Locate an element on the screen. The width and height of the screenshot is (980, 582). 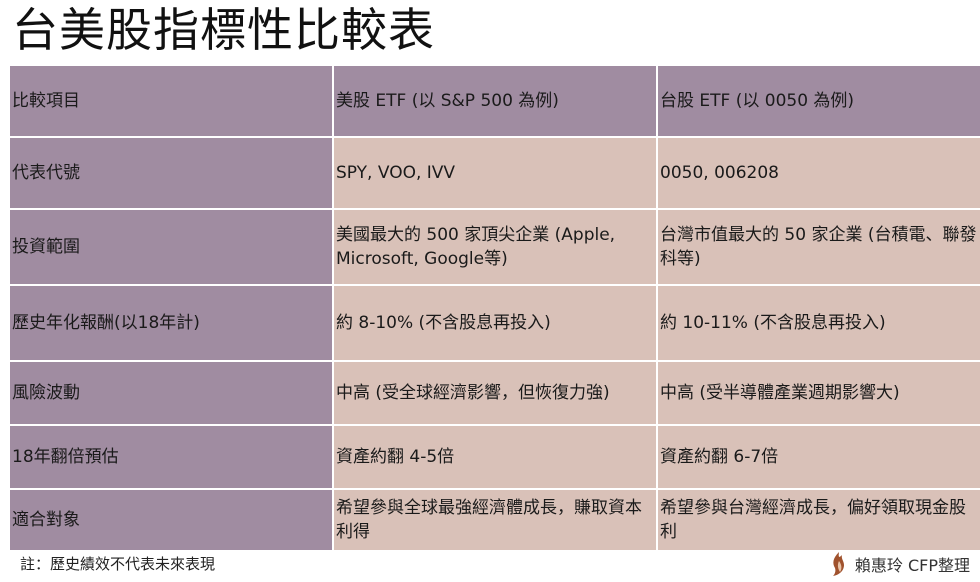
table-row: 18年翻倍預估 資產約翻 4-5倍 資產約翻 6-7倍 is located at coordinates (494, 457).